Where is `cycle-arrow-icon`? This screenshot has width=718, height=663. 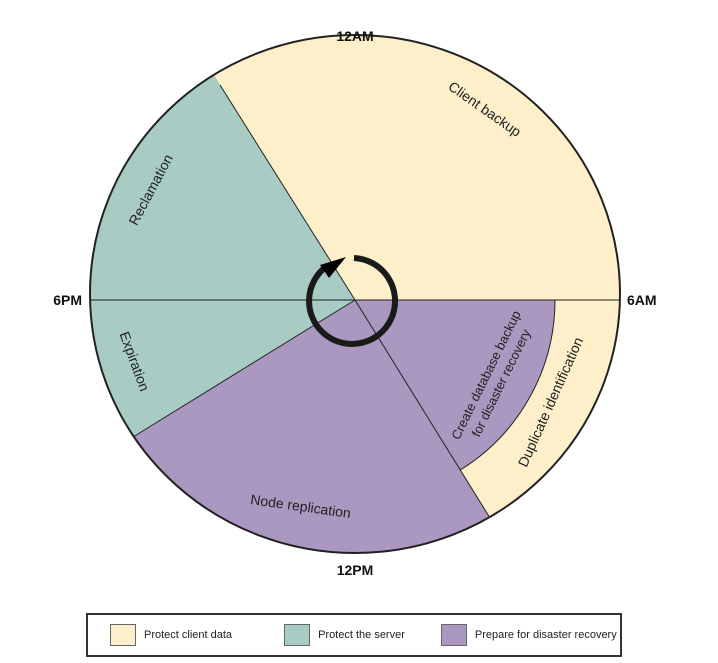 cycle-arrow-icon is located at coordinates (352, 301).